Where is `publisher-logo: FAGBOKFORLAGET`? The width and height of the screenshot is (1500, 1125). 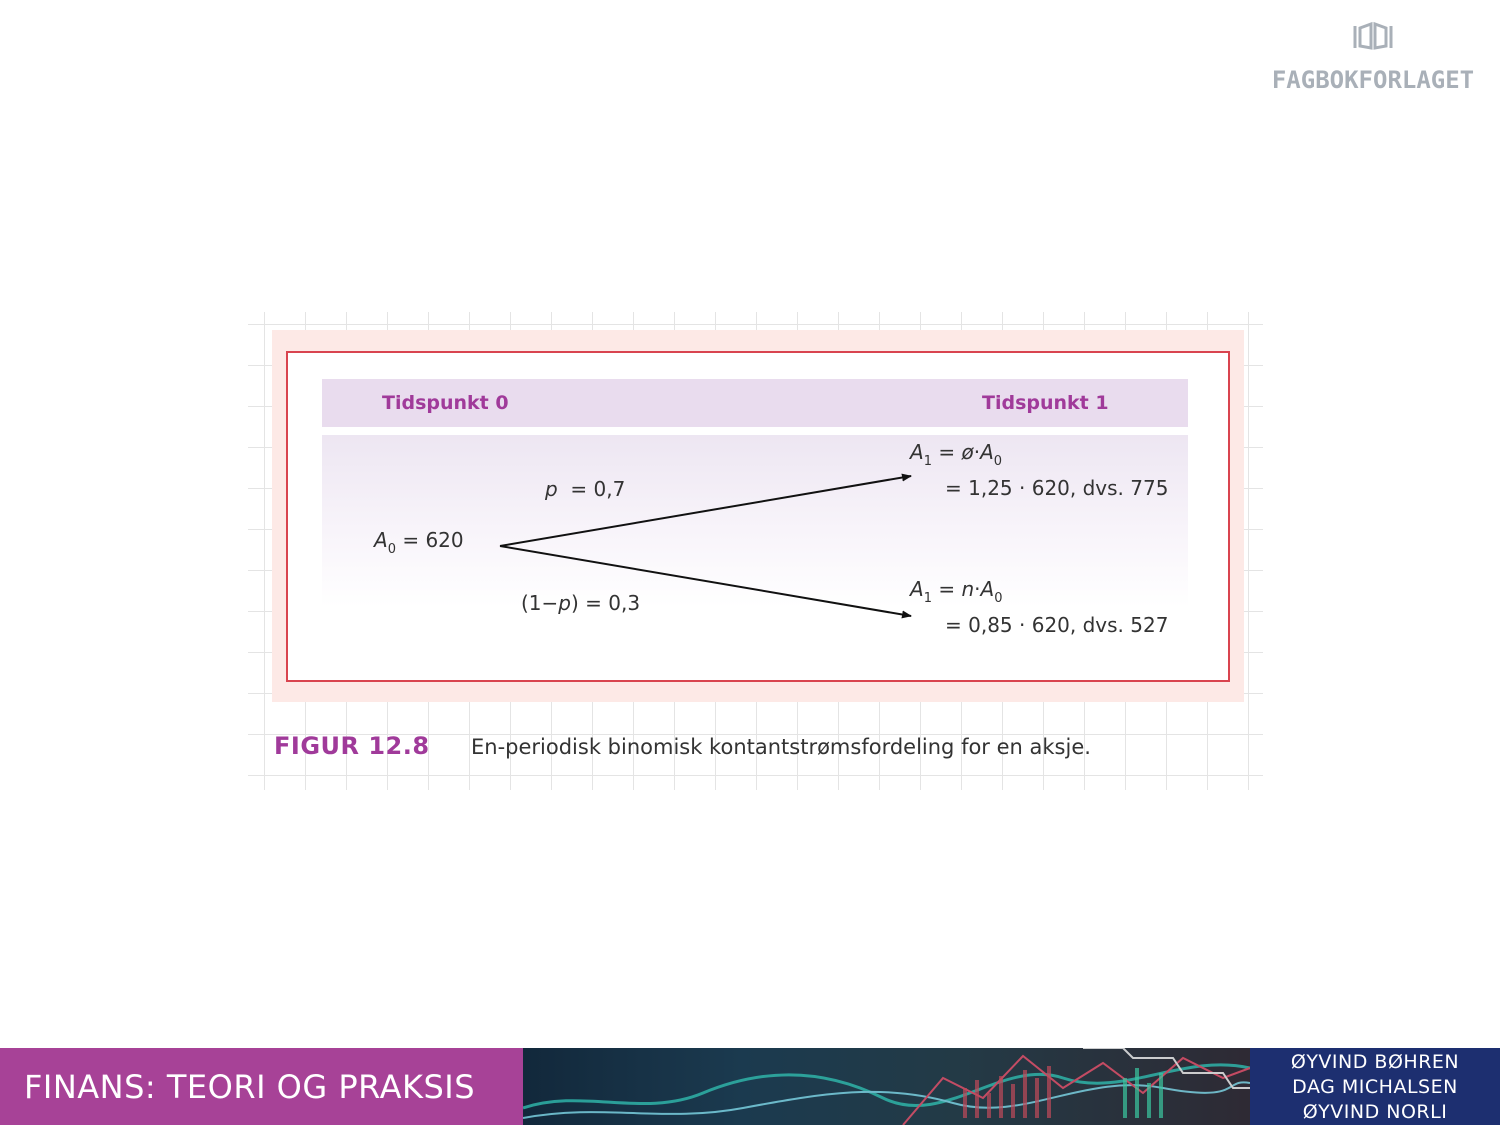
publisher-logo: FAGBOKFORLAGET is located at coordinates (1373, 60).